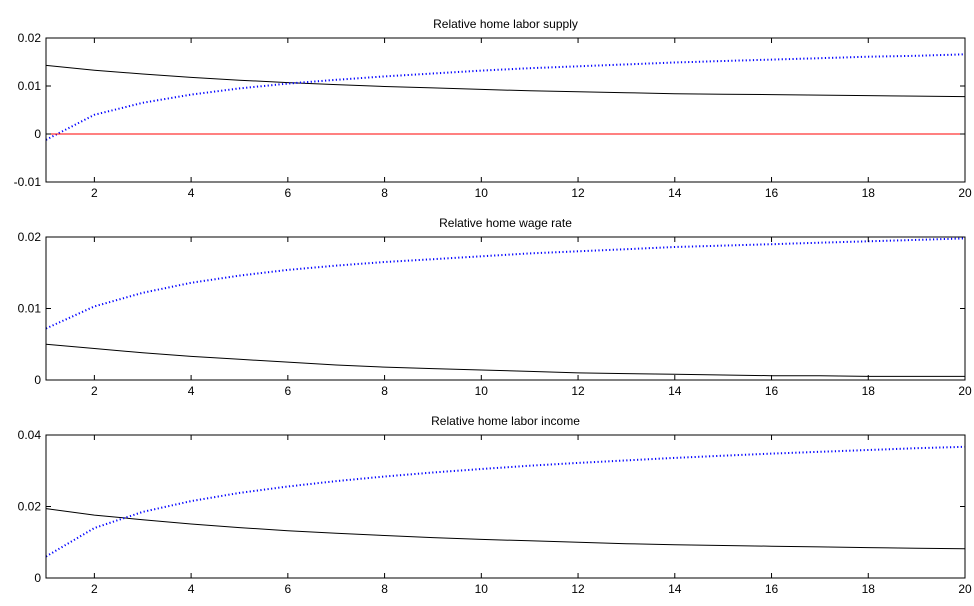 The image size is (974, 606). What do you see at coordinates (505, 24) in the screenshot?
I see `chart-title: Relative home labor supply` at bounding box center [505, 24].